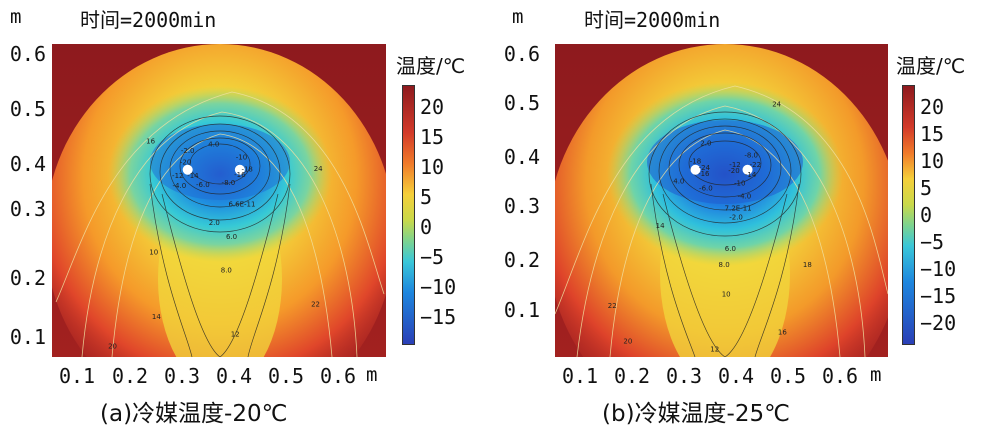 This screenshot has width=987, height=429. What do you see at coordinates (150, 141) in the screenshot?
I see `contour-label-3: 16` at bounding box center [150, 141].